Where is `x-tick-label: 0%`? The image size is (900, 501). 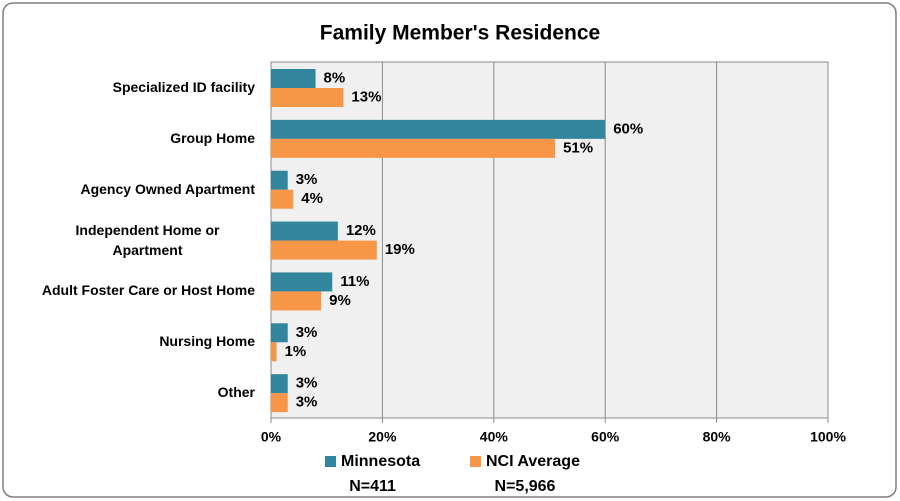 x-tick-label: 0% is located at coordinates (271, 437).